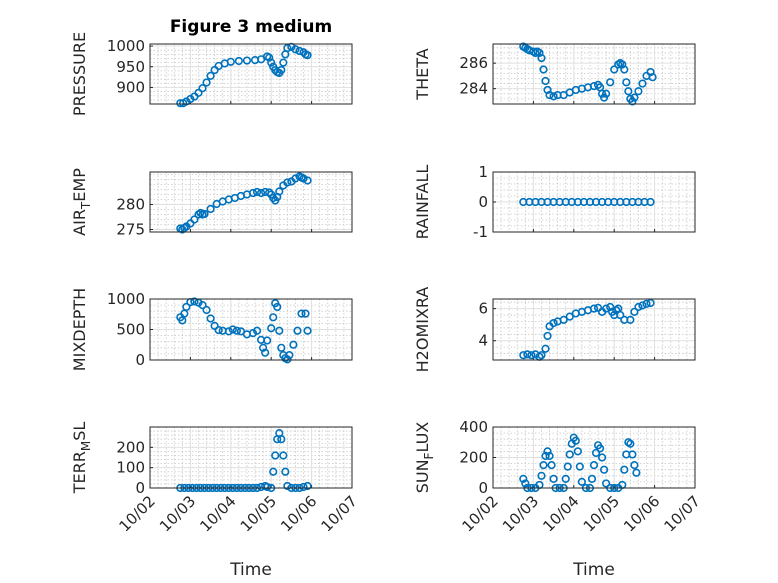 This screenshot has height=583, width=778. What do you see at coordinates (422, 74) in the screenshot?
I see `y-axis-label: THETA` at bounding box center [422, 74].